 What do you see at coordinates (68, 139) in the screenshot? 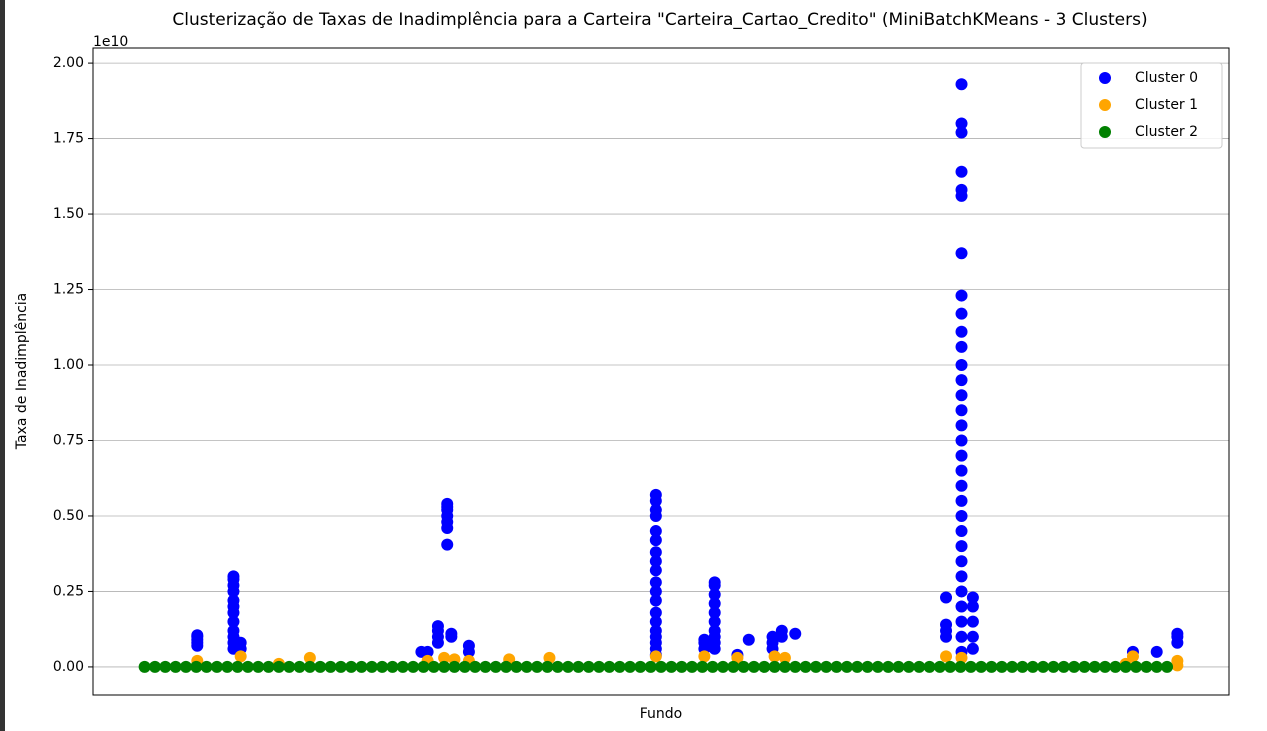
I see `y-tick-label: 1.75` at bounding box center [68, 139].